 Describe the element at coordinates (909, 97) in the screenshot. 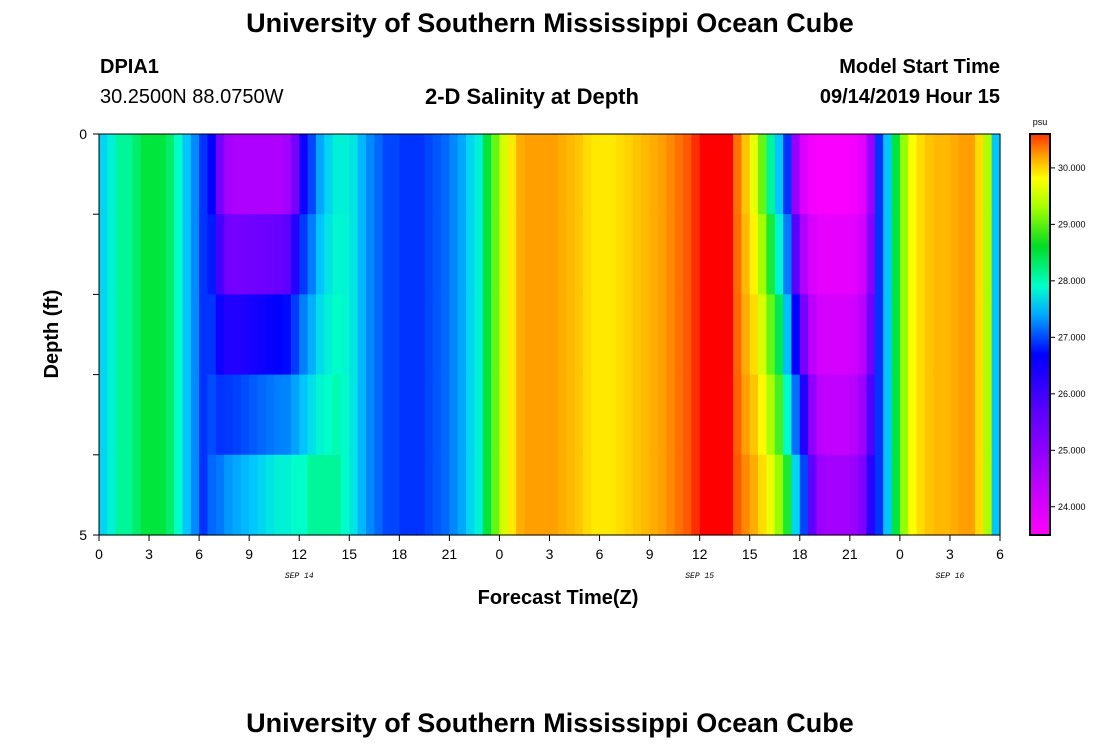

I see `model-start-value: 09/14/2019 Hour 15` at that location.